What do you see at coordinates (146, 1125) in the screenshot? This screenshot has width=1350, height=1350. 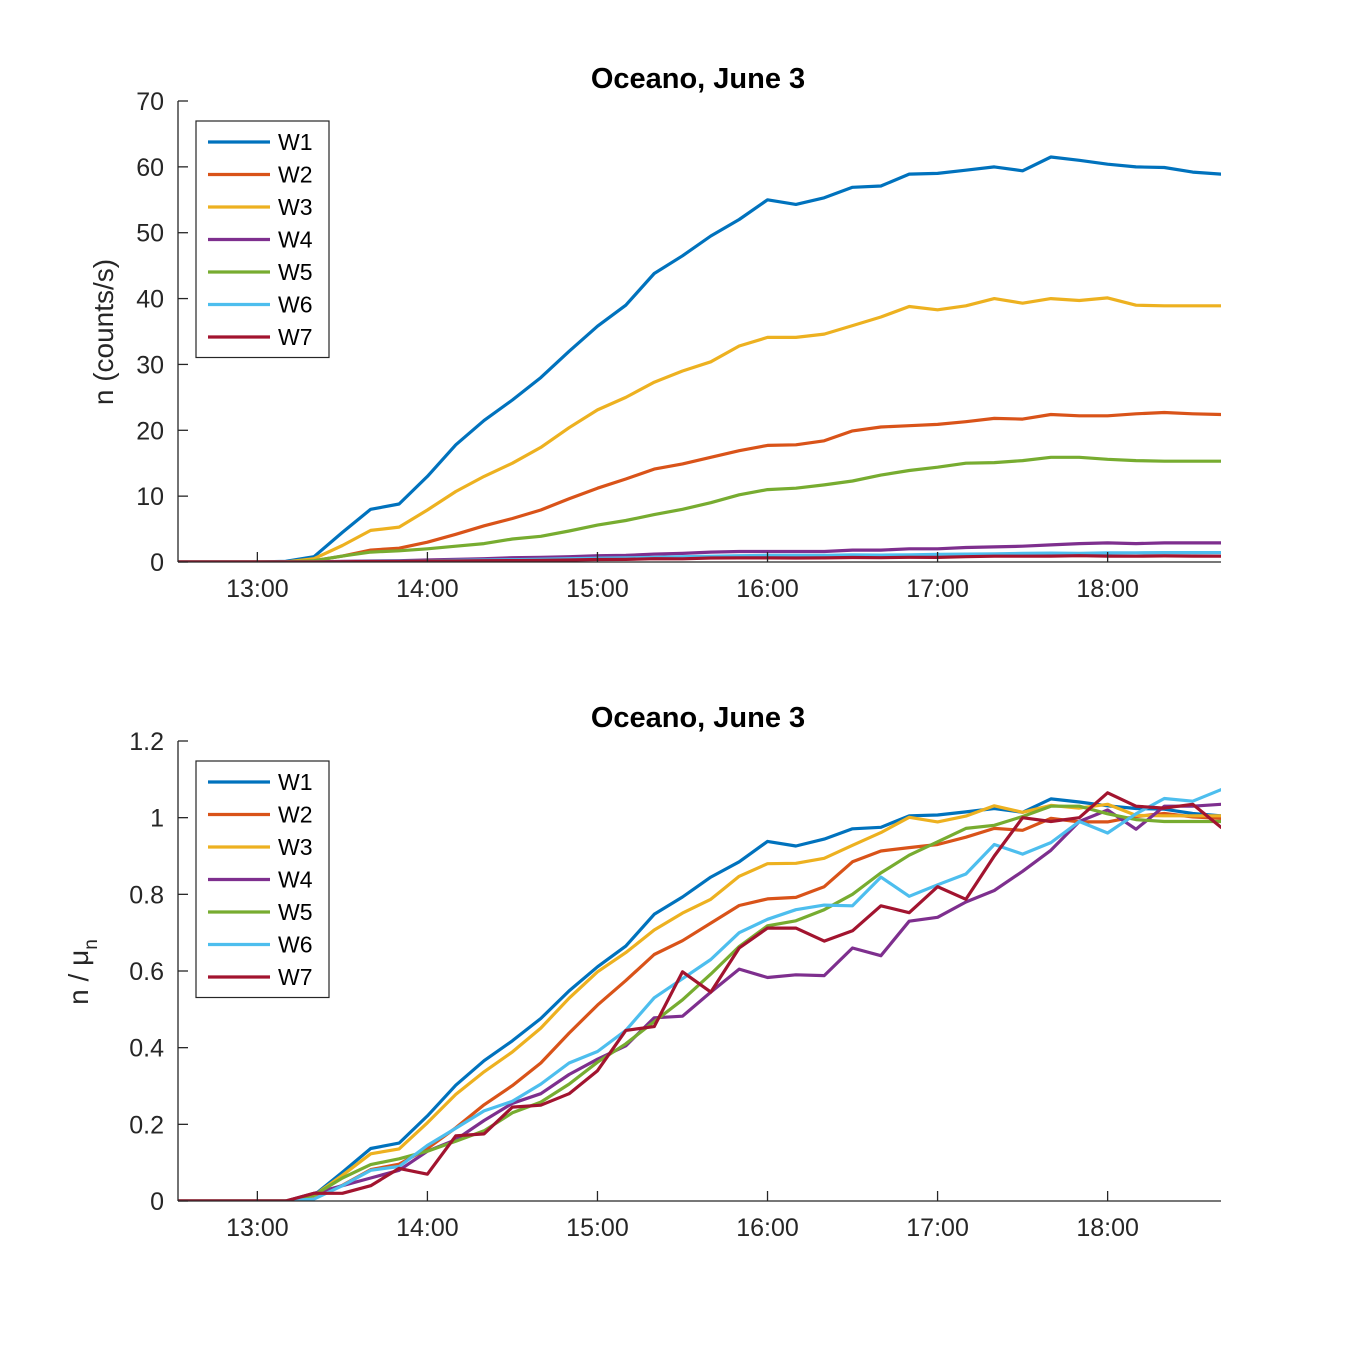 I see `y-tick-label: 0.2` at bounding box center [146, 1125].